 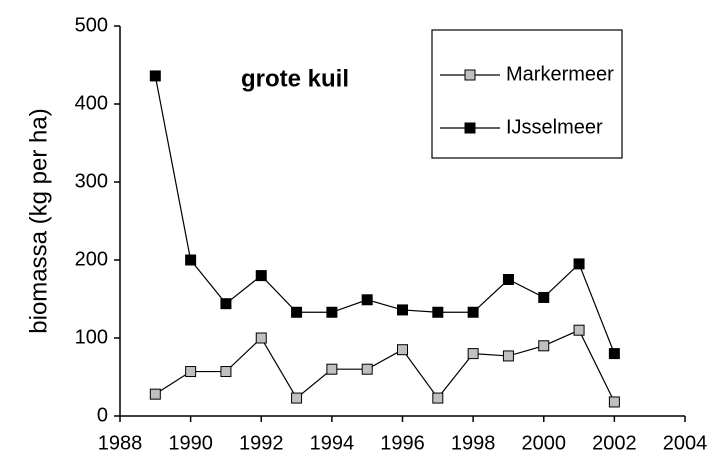 What do you see at coordinates (91, 25) in the screenshot?
I see `y-tick-label: 500` at bounding box center [91, 25].